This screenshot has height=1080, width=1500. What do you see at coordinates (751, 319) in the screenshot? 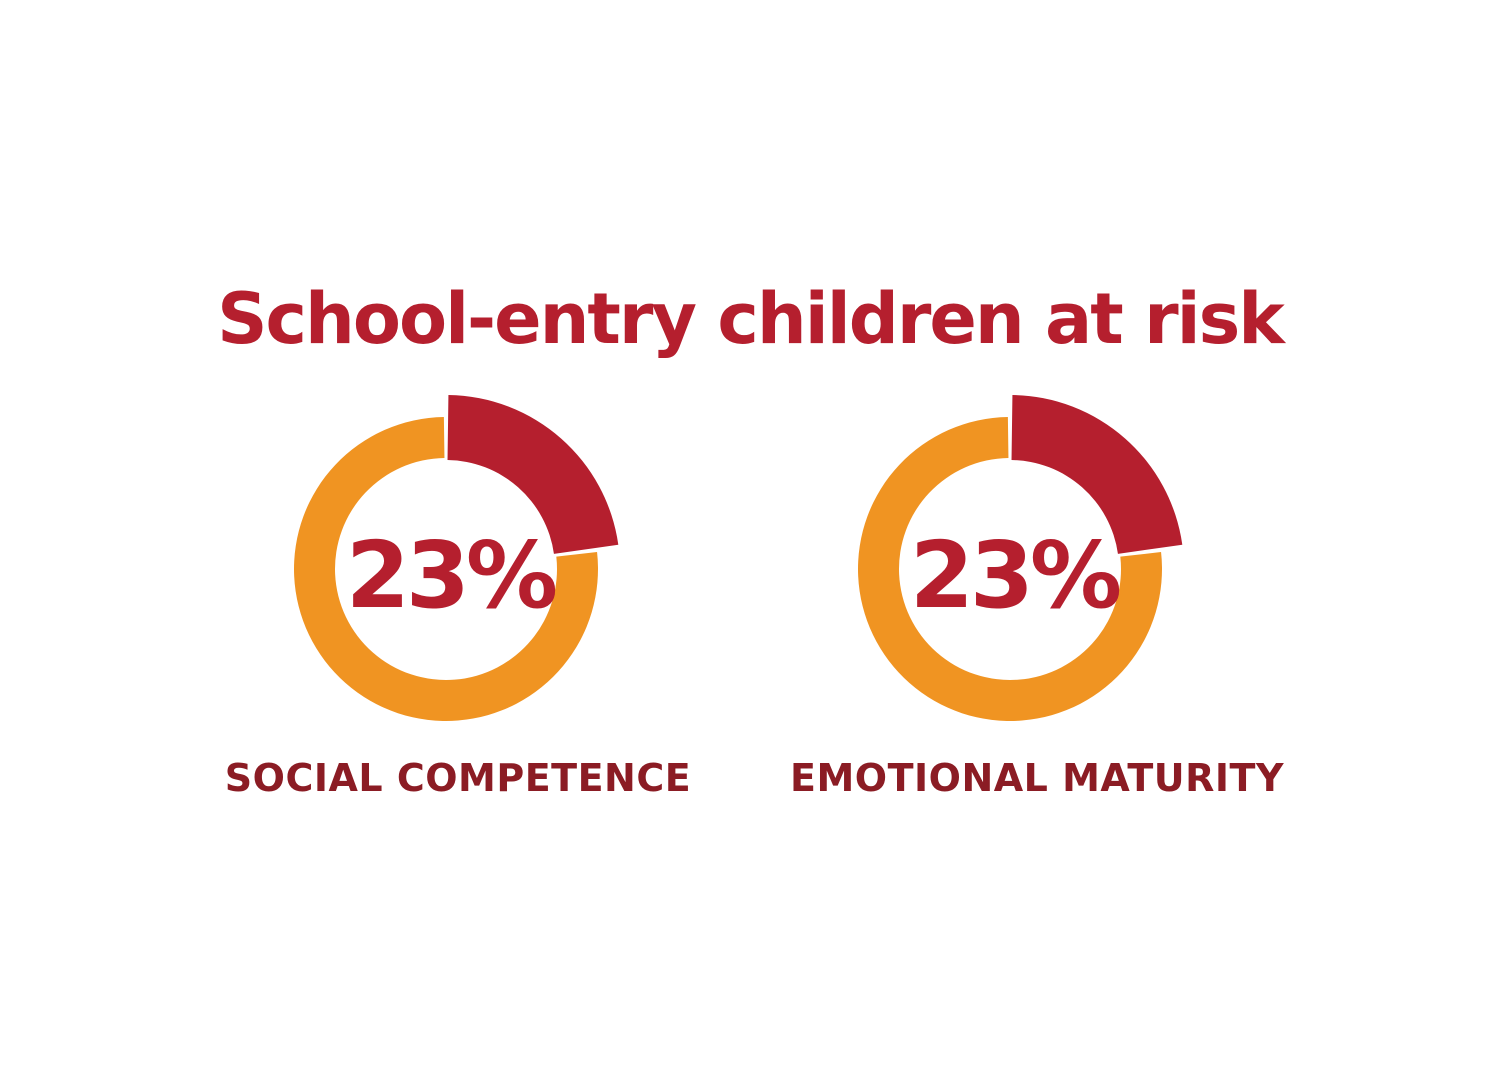
I see `chart-title: School-entry children at risk` at bounding box center [751, 319].